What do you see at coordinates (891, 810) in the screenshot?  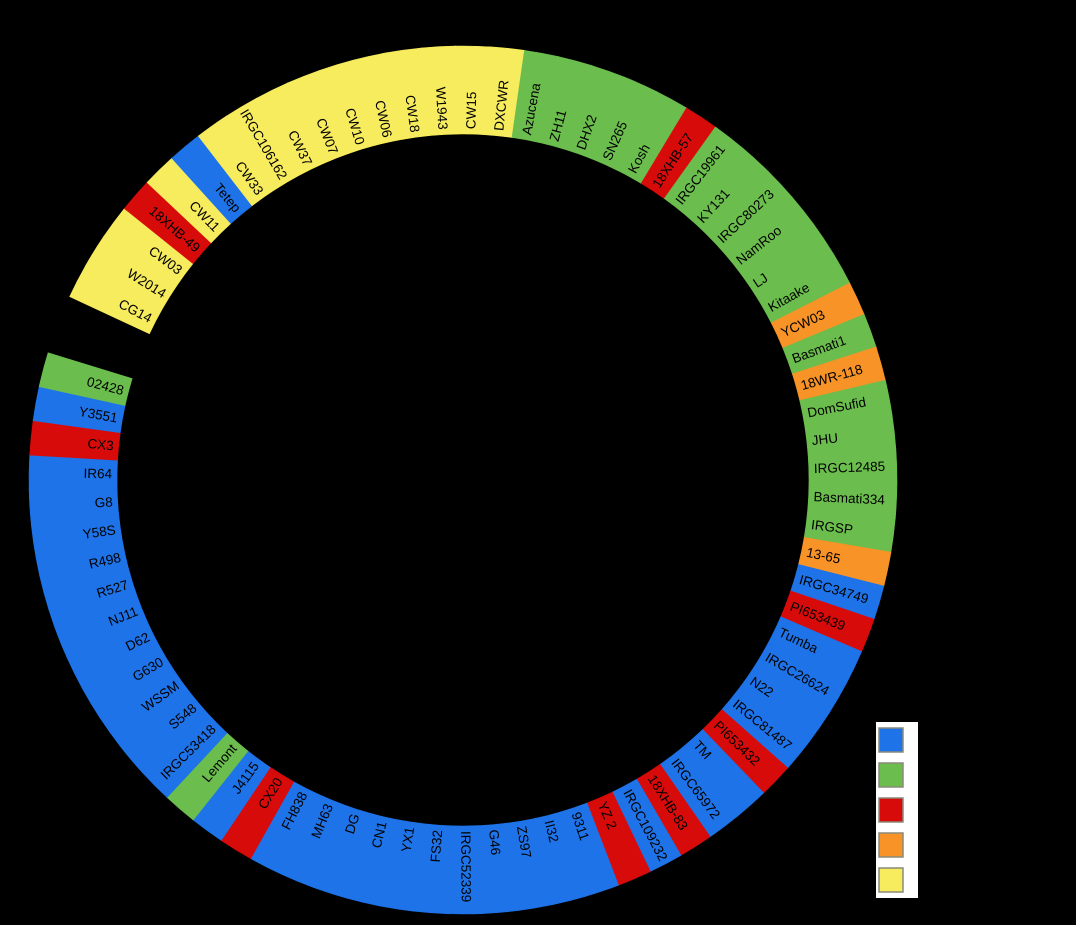 I see `legend-swatch-red` at bounding box center [891, 810].